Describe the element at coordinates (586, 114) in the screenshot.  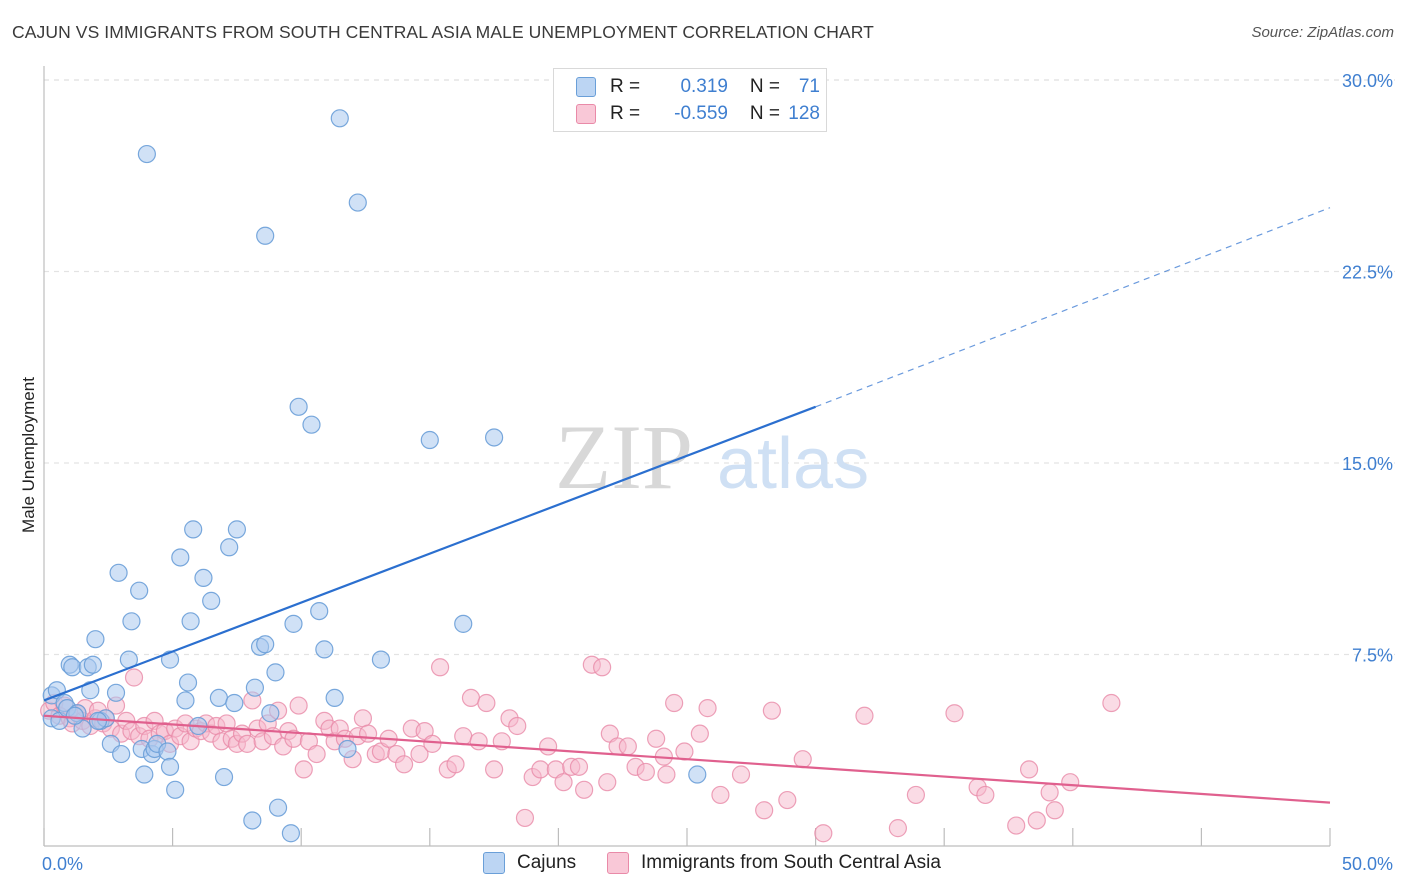
I see `legend-swatch-immigrants` at that location.